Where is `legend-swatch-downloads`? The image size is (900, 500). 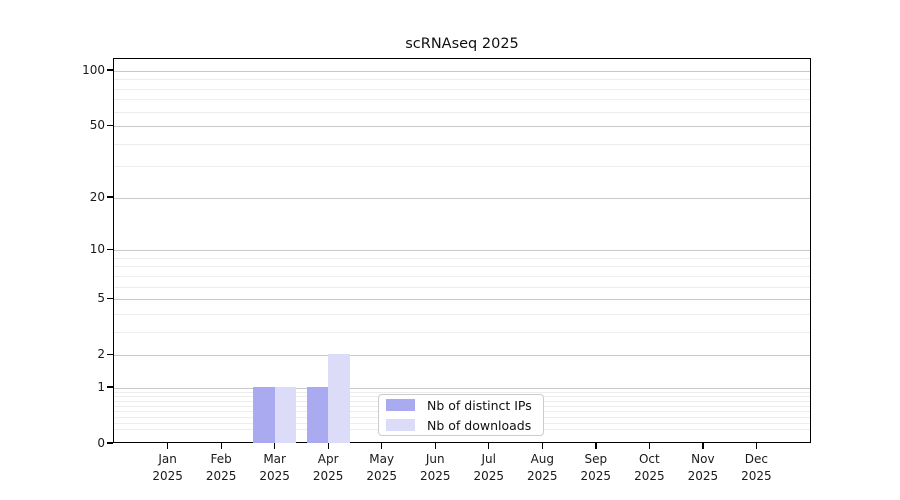
legend-swatch-downloads is located at coordinates (400, 425).